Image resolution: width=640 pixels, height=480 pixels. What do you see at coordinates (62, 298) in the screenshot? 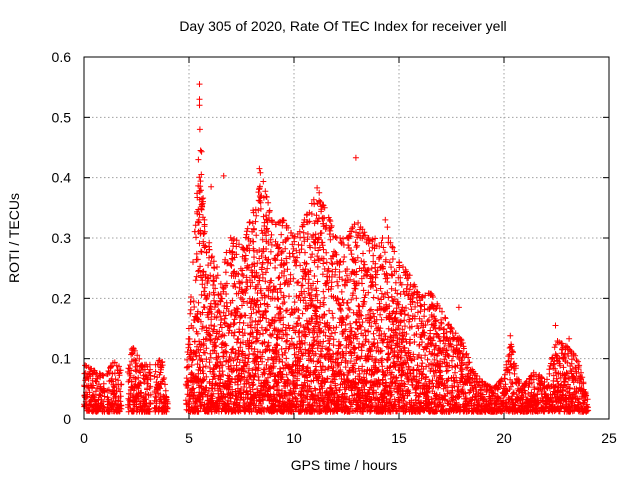
I see `y-tick-label: 0.2` at bounding box center [62, 298].